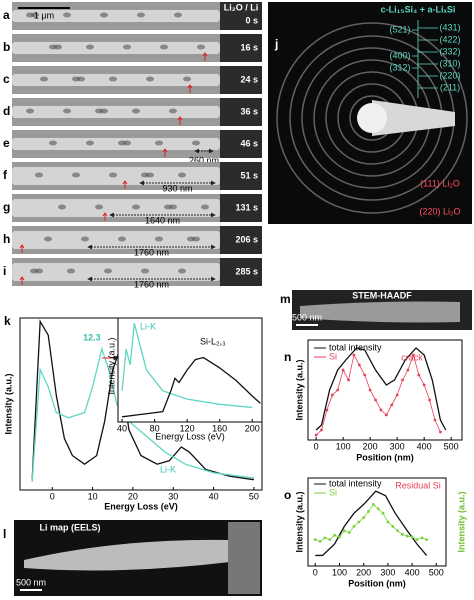  Describe the element at coordinates (355, 483) in the screenshot. I see `legend-label: total intensity` at that location.